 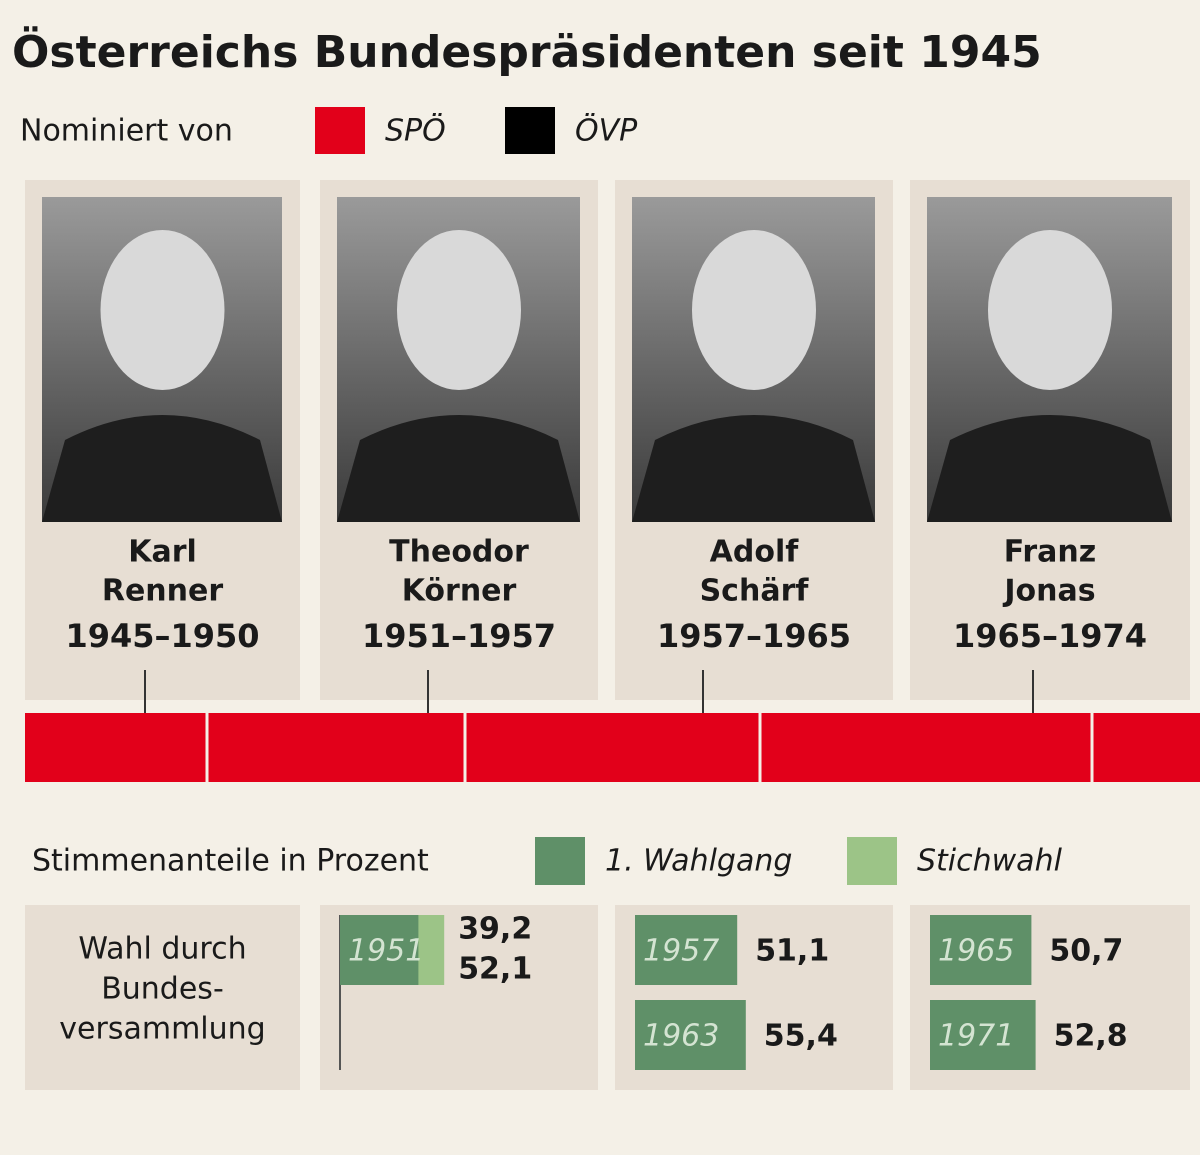 What do you see at coordinates (126, 131) in the screenshot?
I see `legend-label: Nominiert von` at bounding box center [126, 131].